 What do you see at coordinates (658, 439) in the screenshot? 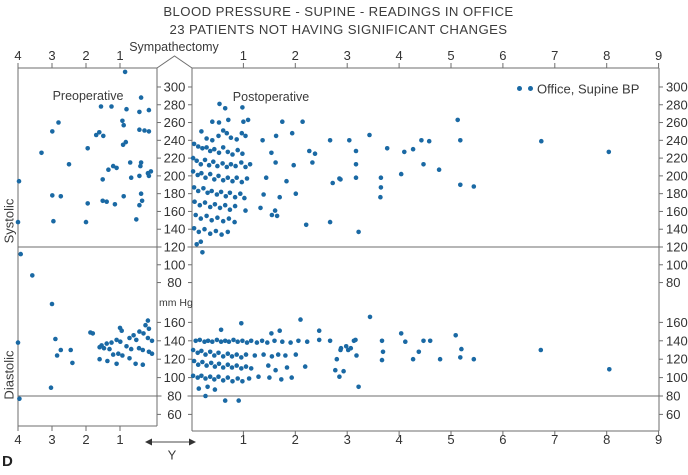
I see `svg-text: 9` at bounding box center [658, 439].